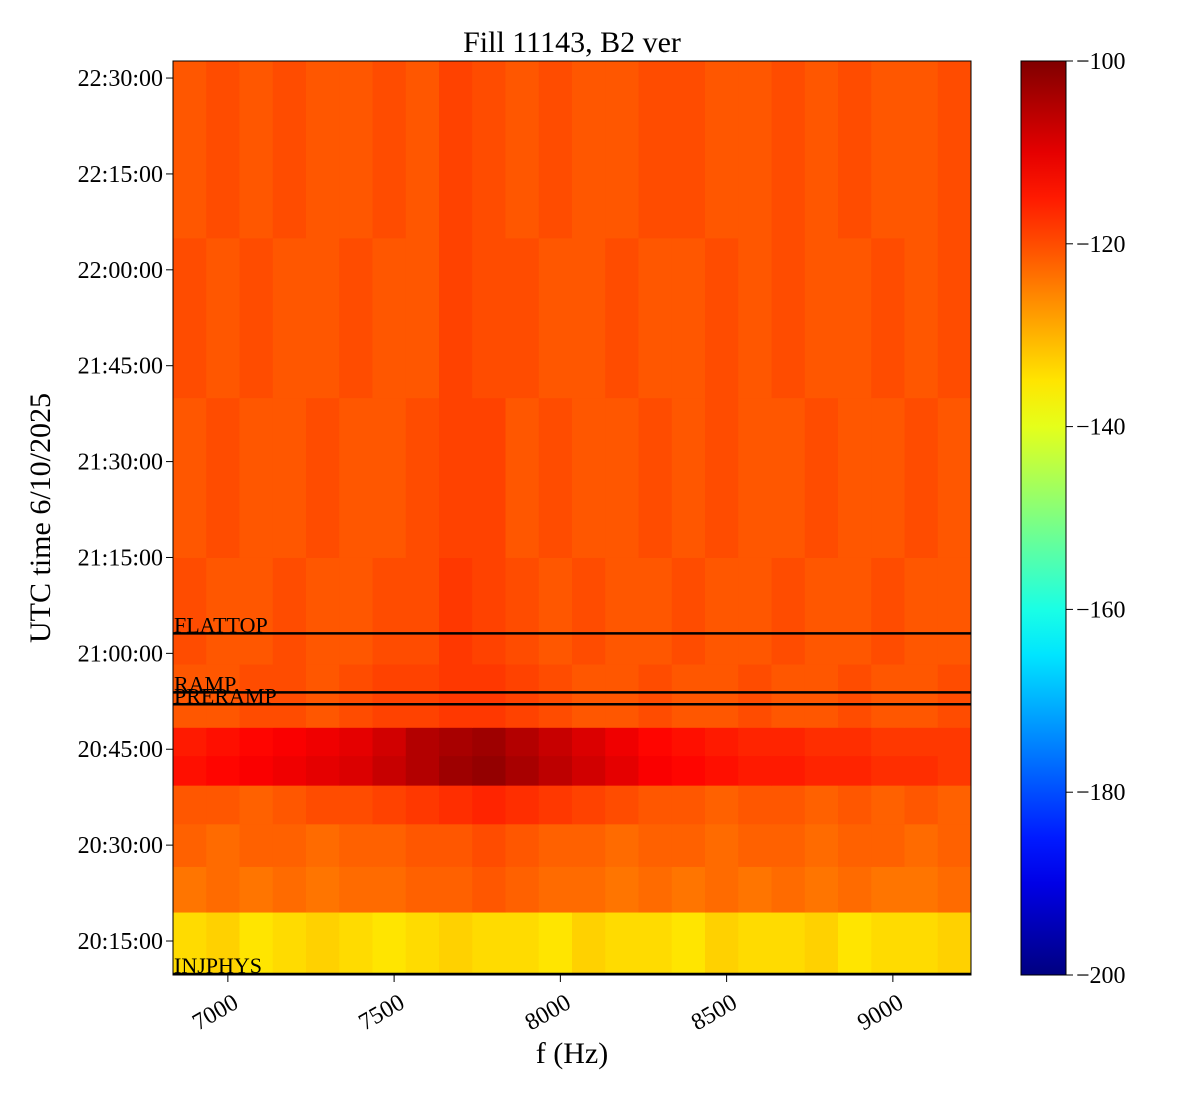 The height and width of the screenshot is (1100, 1200). Describe the element at coordinates (572, 42) in the screenshot. I see `chart-title: Fill 11143, B2 ver` at that location.